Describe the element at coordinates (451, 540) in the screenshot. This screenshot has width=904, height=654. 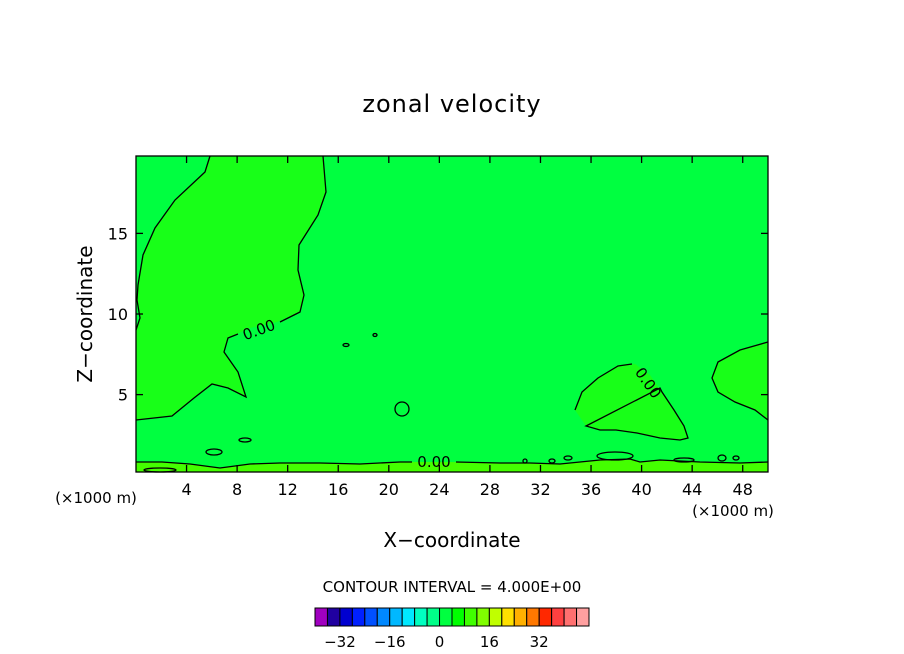
I see `x-axis-label: X−coordinate` at that location.